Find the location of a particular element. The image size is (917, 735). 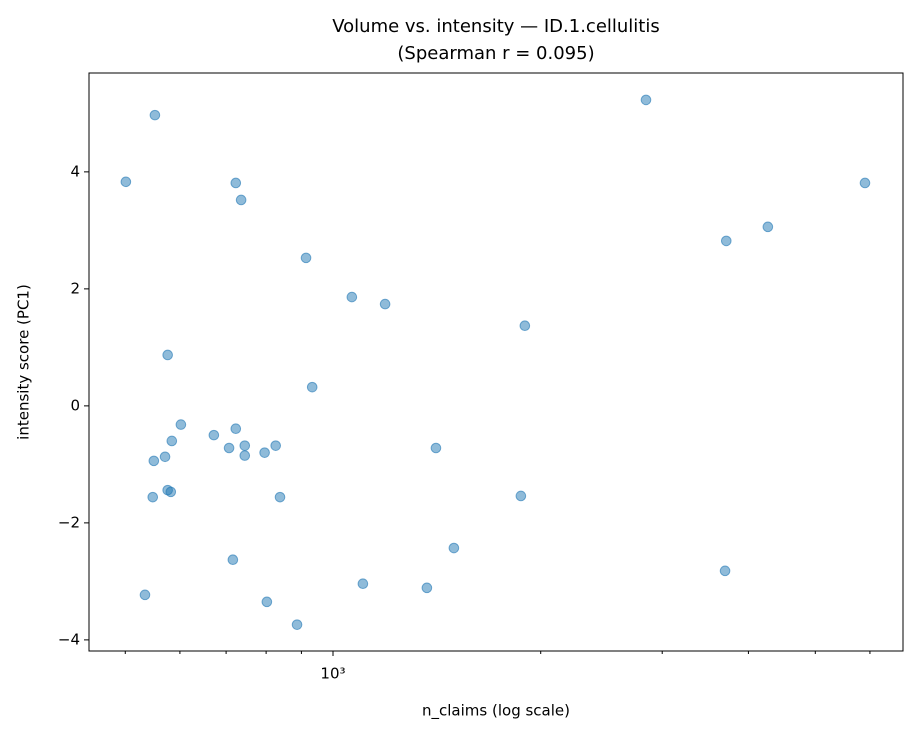

y-tick-label: 0 is located at coordinates (75, 405).